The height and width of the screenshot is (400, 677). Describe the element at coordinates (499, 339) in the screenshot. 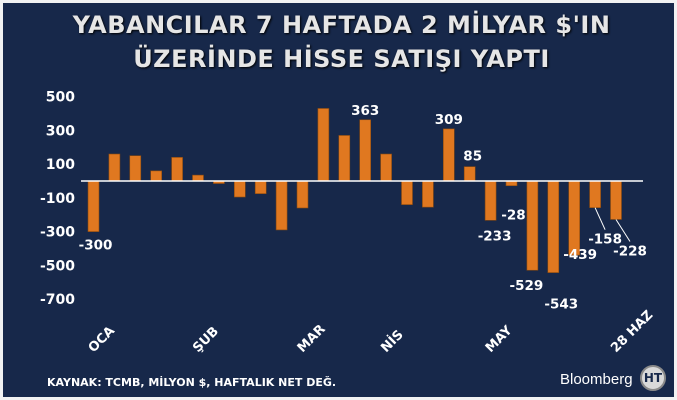

I see `x-tick-label: MAY` at that location.